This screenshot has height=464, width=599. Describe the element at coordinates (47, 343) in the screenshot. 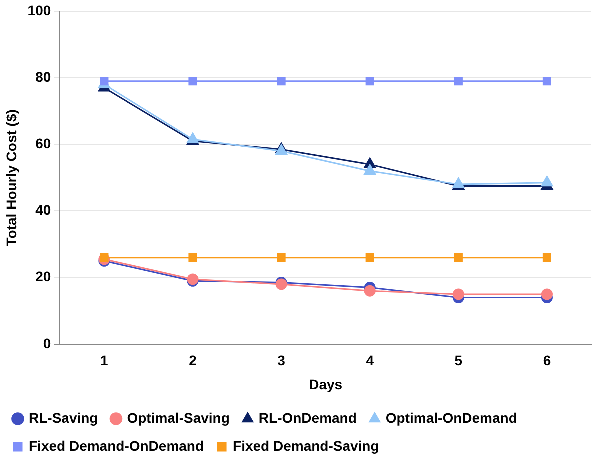

I see `y-tick-label: 0` at that location.